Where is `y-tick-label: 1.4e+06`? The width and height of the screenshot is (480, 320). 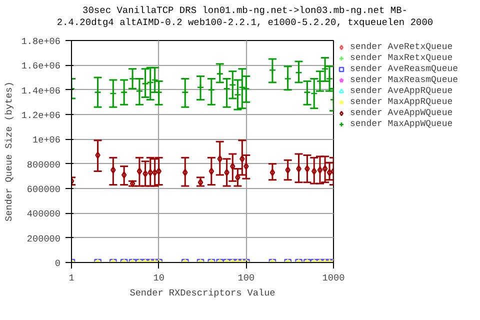 y-tick-label: 1.4e+06 is located at coordinates (41, 90).